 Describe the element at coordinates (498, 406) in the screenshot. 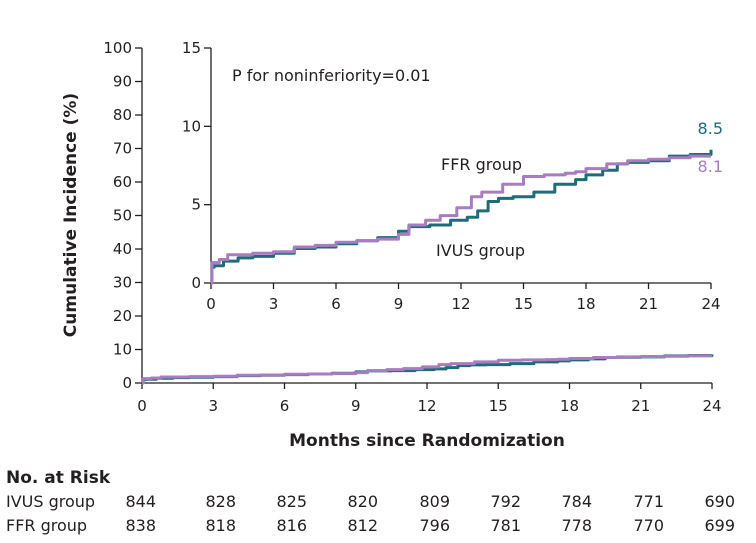

I see `main-x-tick-label: 15` at that location.